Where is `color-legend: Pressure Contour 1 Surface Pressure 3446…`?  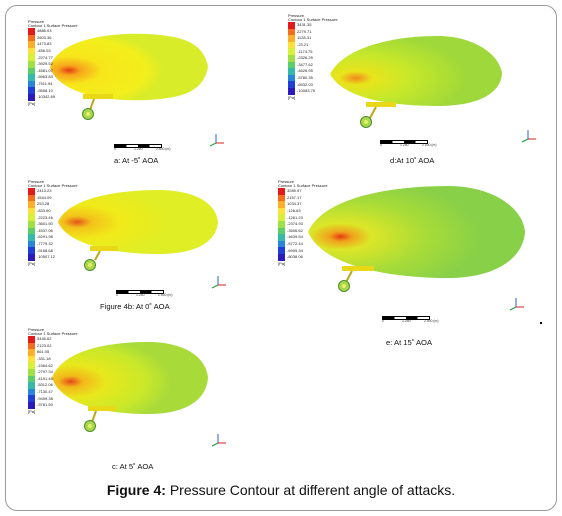
color-legend: Pressure Contour 1 Surface Pressure 3446… is located at coordinates (53, 371).